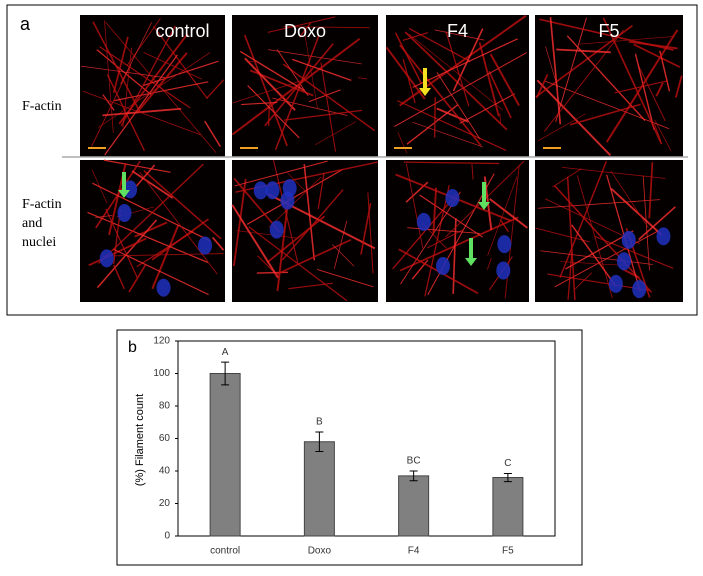  I want to click on panel-label: b, so click(132, 347).